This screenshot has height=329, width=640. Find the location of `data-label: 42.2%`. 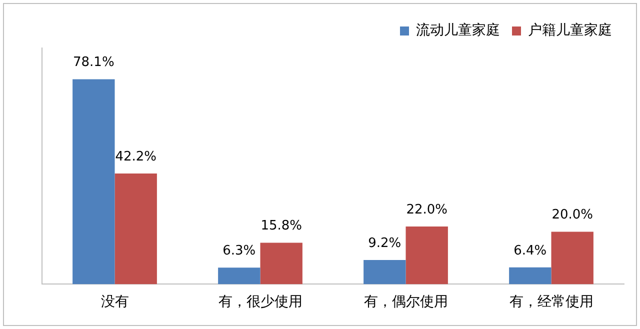

data-label: 42.2% is located at coordinates (136, 156).